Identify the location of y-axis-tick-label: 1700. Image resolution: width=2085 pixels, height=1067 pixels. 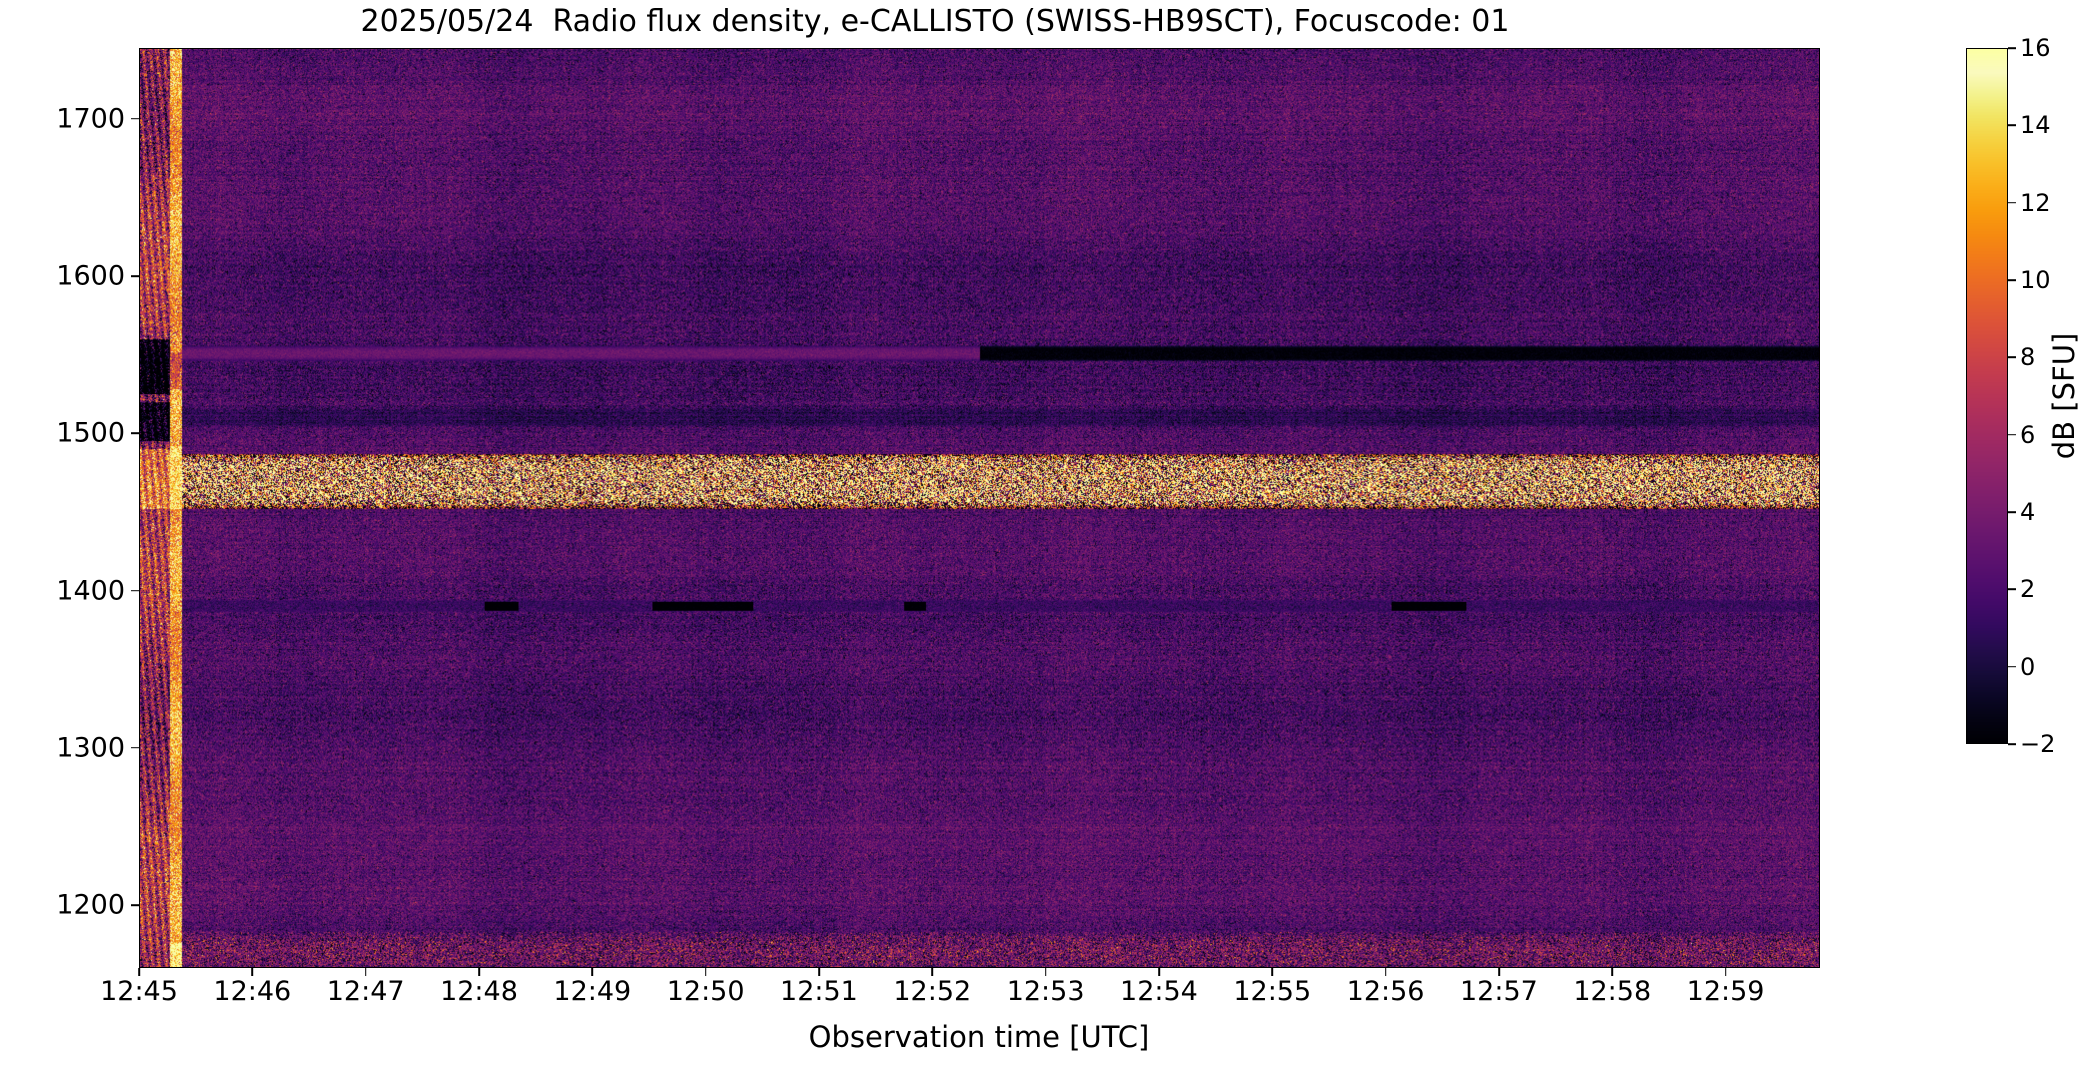
(90, 119).